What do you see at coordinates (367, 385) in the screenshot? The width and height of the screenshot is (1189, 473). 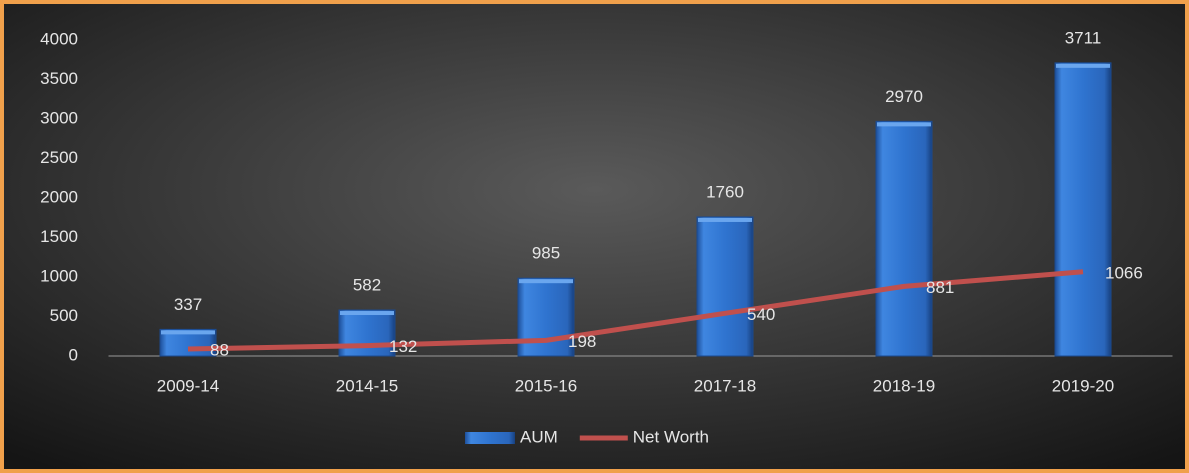 I see `x-tick-label: 2014-15` at bounding box center [367, 385].